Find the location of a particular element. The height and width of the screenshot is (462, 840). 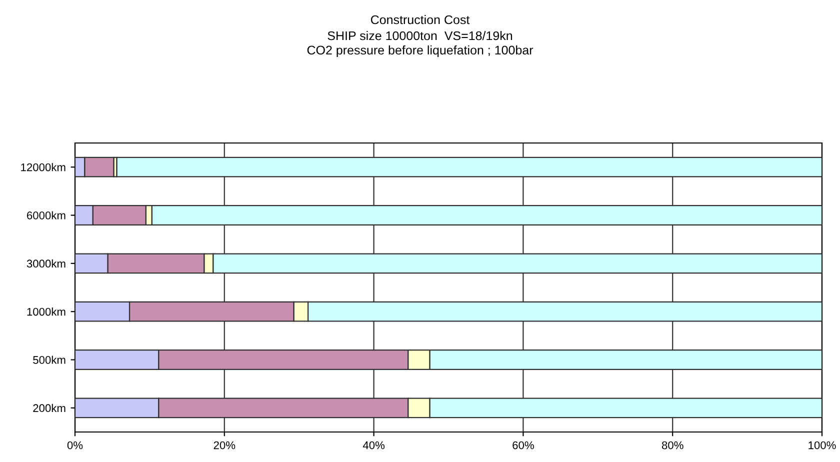

x-tick-label: 0% is located at coordinates (75, 445).